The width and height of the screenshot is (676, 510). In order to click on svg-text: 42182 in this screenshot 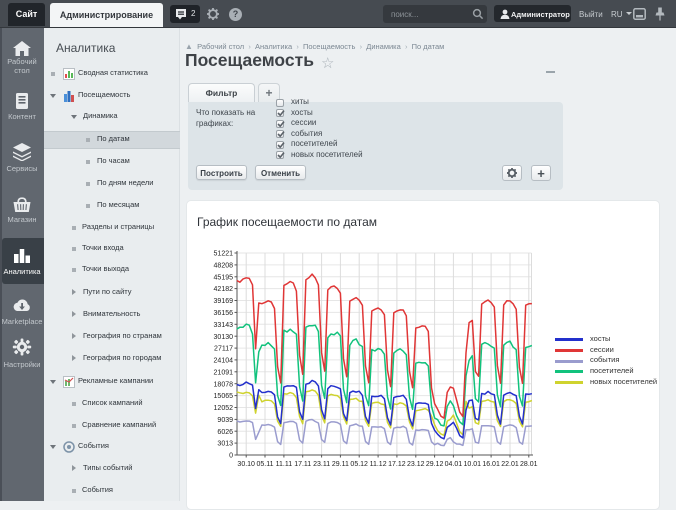, I will do `click(224, 289)`.